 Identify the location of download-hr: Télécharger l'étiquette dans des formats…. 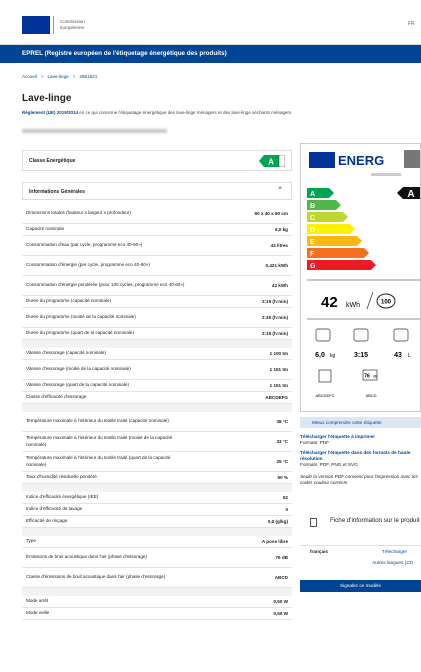
(355, 455).